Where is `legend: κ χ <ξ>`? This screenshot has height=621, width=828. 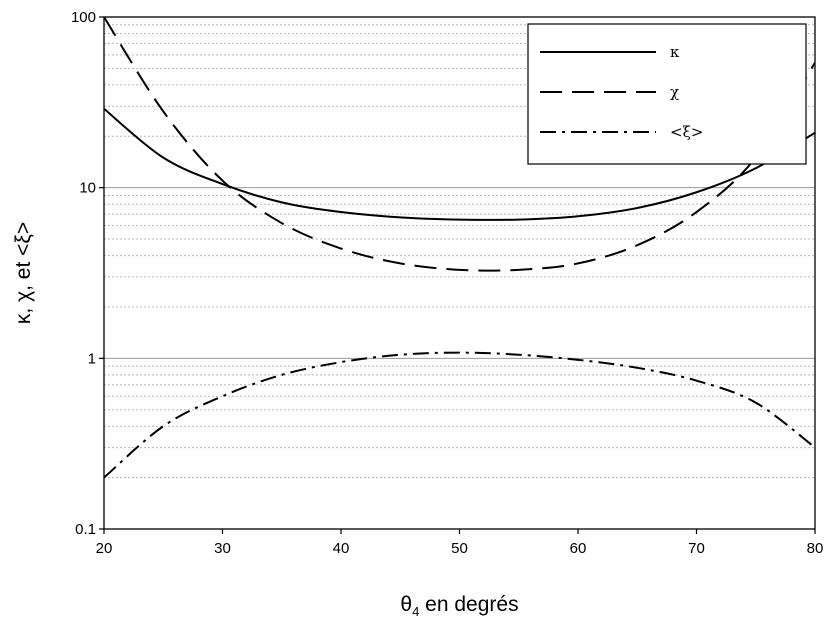
legend: κ χ <ξ> is located at coordinates (667, 94).